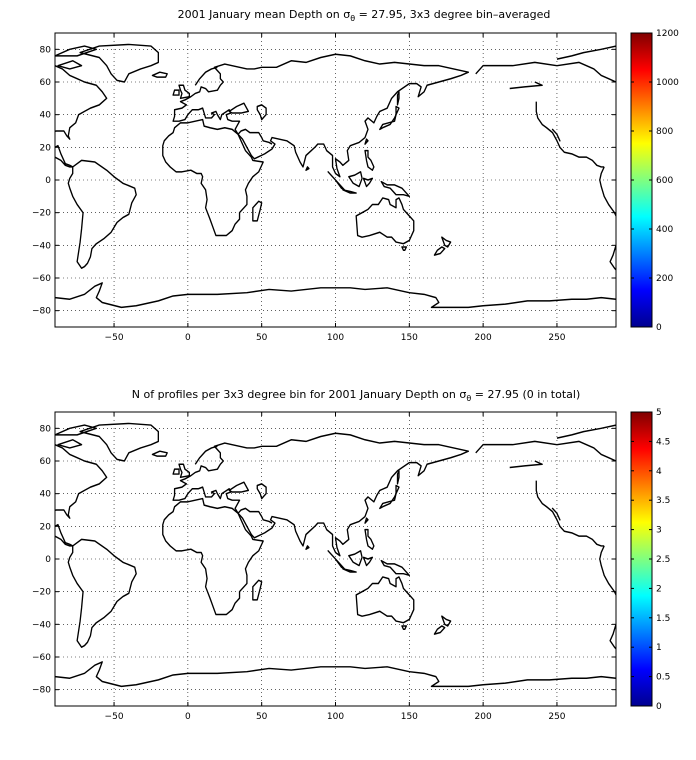 The image size is (696, 760). What do you see at coordinates (659, 531) in the screenshot?
I see `colorbar-tick-label: 3` at bounding box center [659, 531].